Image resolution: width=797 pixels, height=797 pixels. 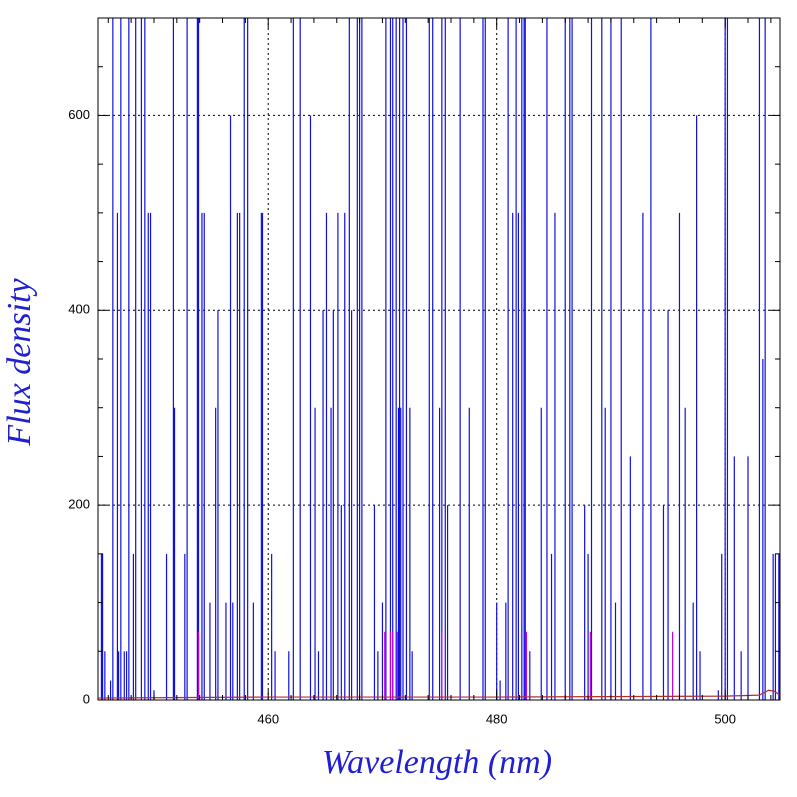 What do you see at coordinates (268, 718) in the screenshot?
I see `x-tick-label: 460` at bounding box center [268, 718].